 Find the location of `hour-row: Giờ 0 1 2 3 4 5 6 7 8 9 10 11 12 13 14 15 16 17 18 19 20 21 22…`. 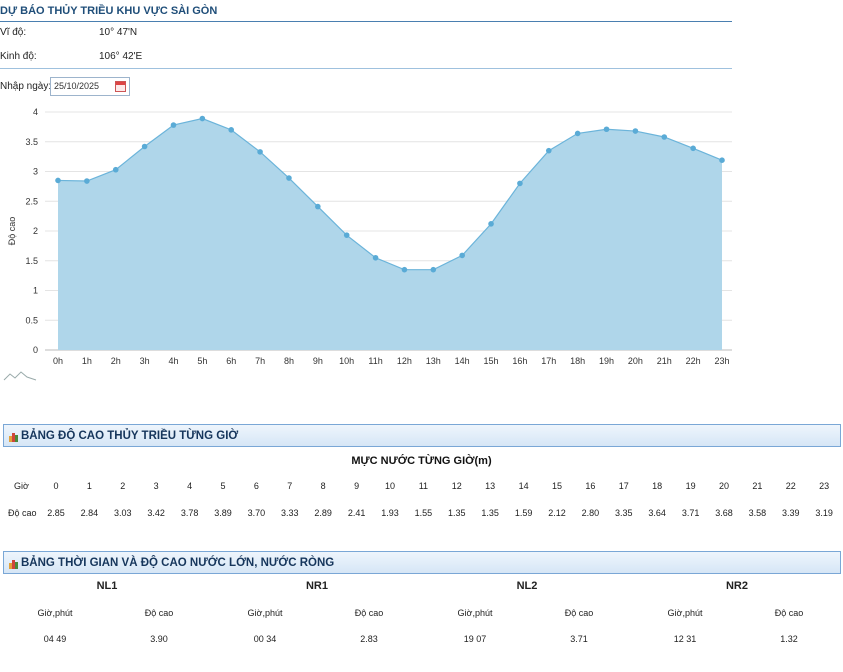

hour-row: Giờ 0 1 2 3 4 5 6 7 8 9 10 11 12 13 14 15 16 17 18 19 20 21 22… is located at coordinates (421, 488).